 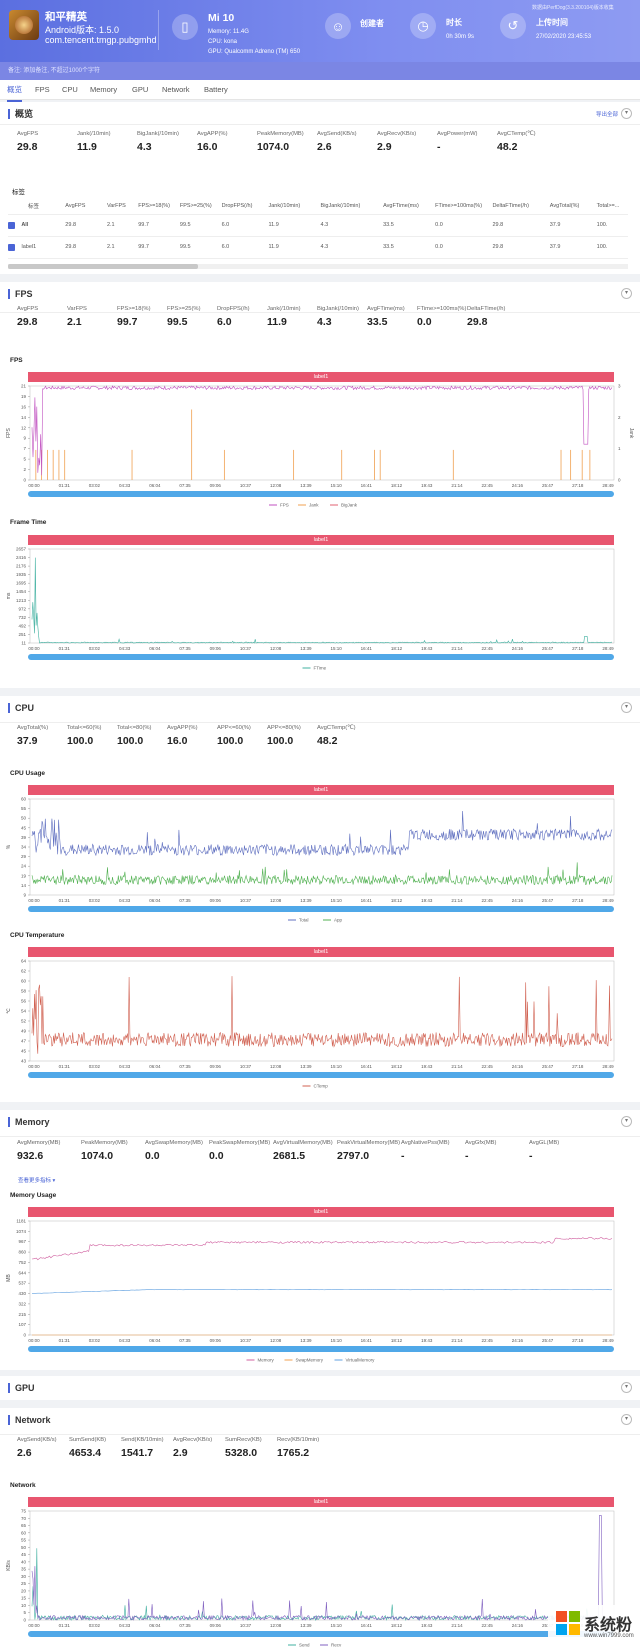 I want to click on column-header: 标签, so click(x=37, y=206).